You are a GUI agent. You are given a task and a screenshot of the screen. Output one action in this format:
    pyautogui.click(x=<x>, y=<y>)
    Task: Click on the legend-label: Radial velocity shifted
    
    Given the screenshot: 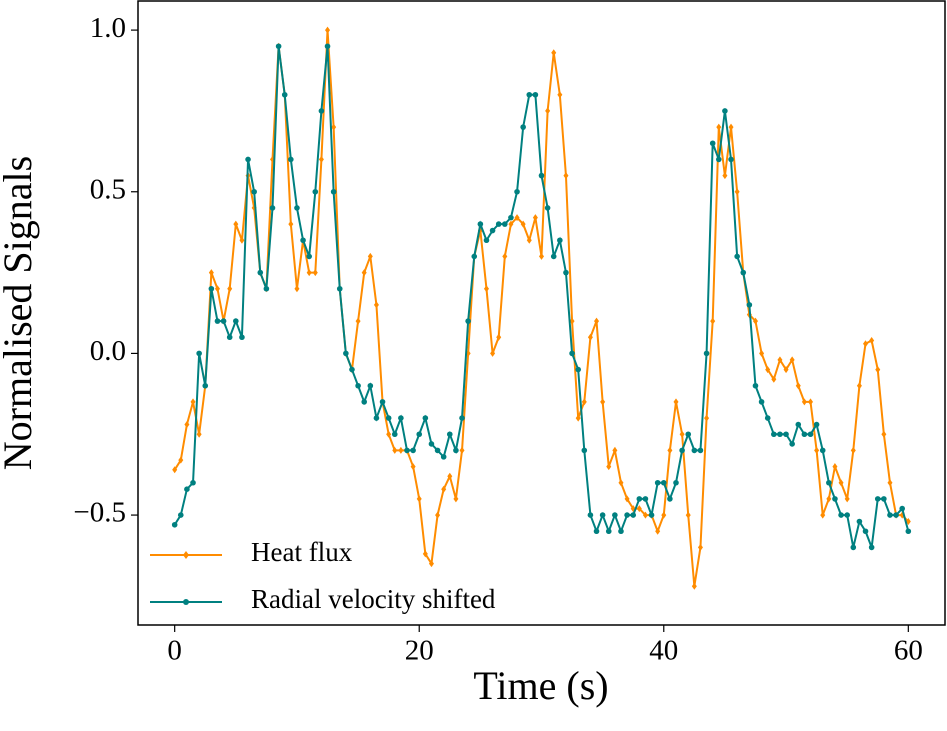 What is the action you would take?
    pyautogui.click(x=373, y=599)
    